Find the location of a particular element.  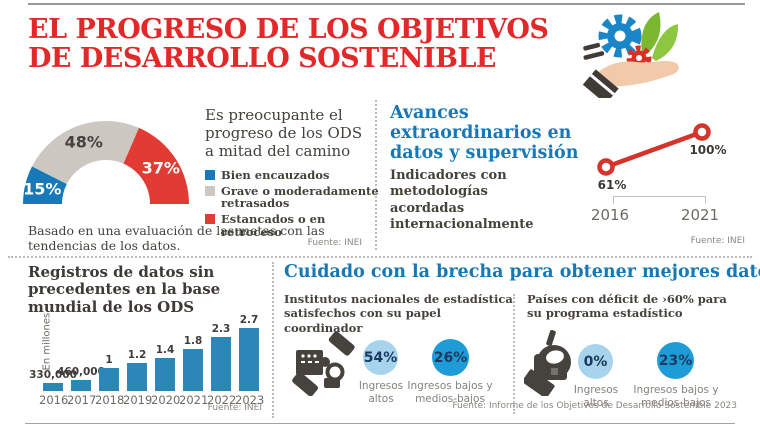

bar-year-label: 2018 is located at coordinates (110, 400).